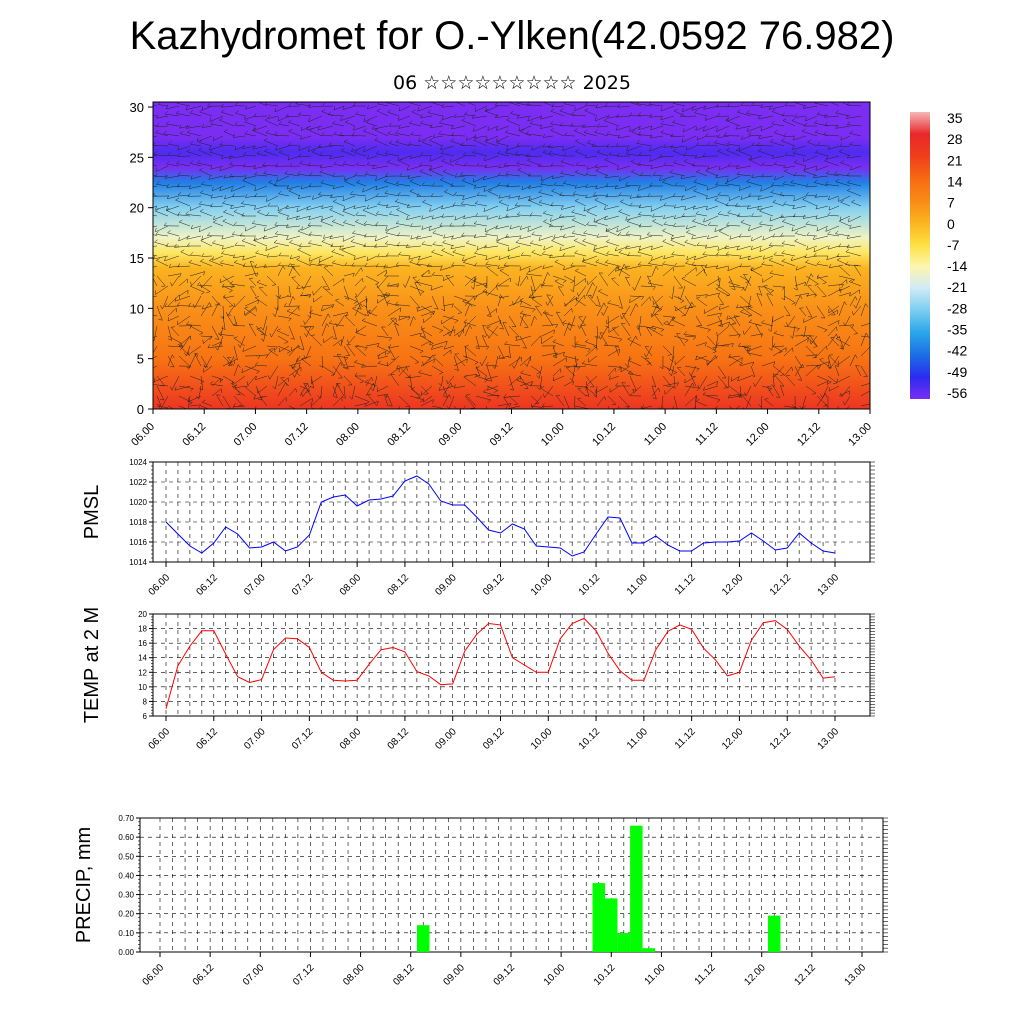 The width and height of the screenshot is (1024, 1024). Describe the element at coordinates (138, 542) in the screenshot. I see `y-tick-label: 1016` at that location.